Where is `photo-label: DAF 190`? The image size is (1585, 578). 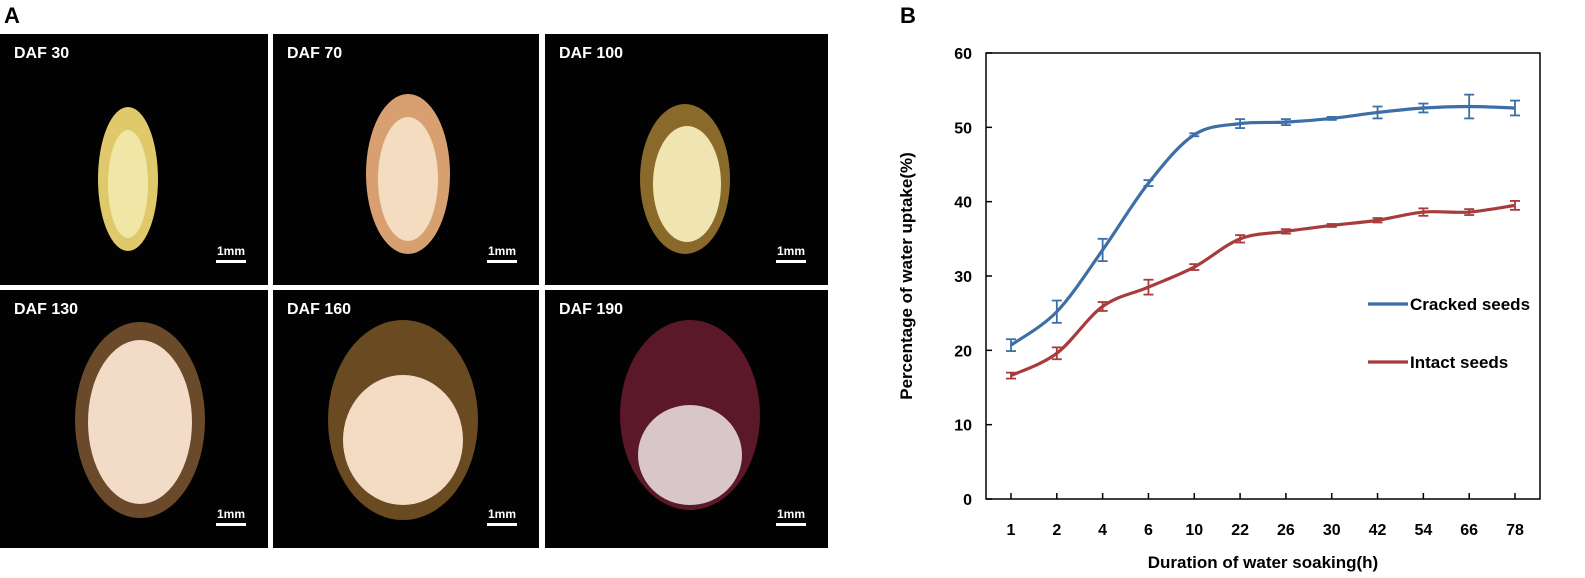
photo-label: DAF 190 is located at coordinates (591, 309).